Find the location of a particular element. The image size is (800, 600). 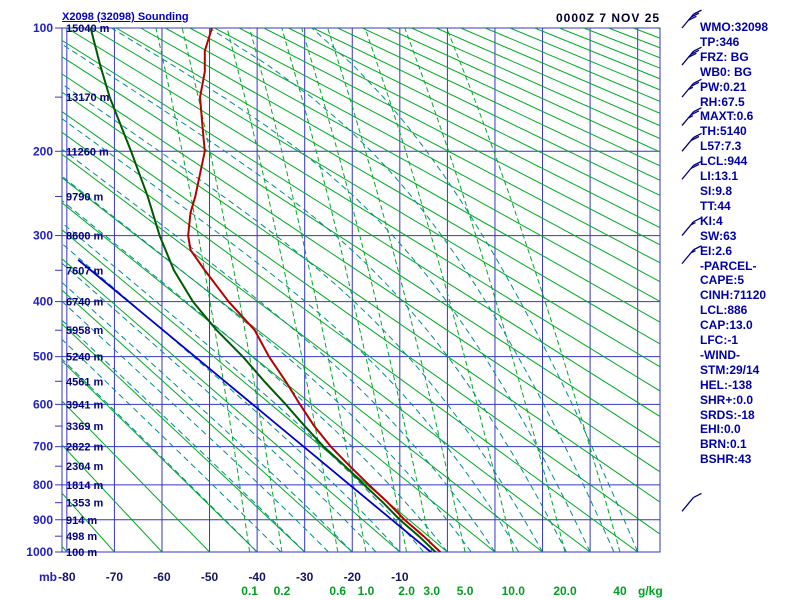

temp-label: -60 is located at coordinates (162, 577).